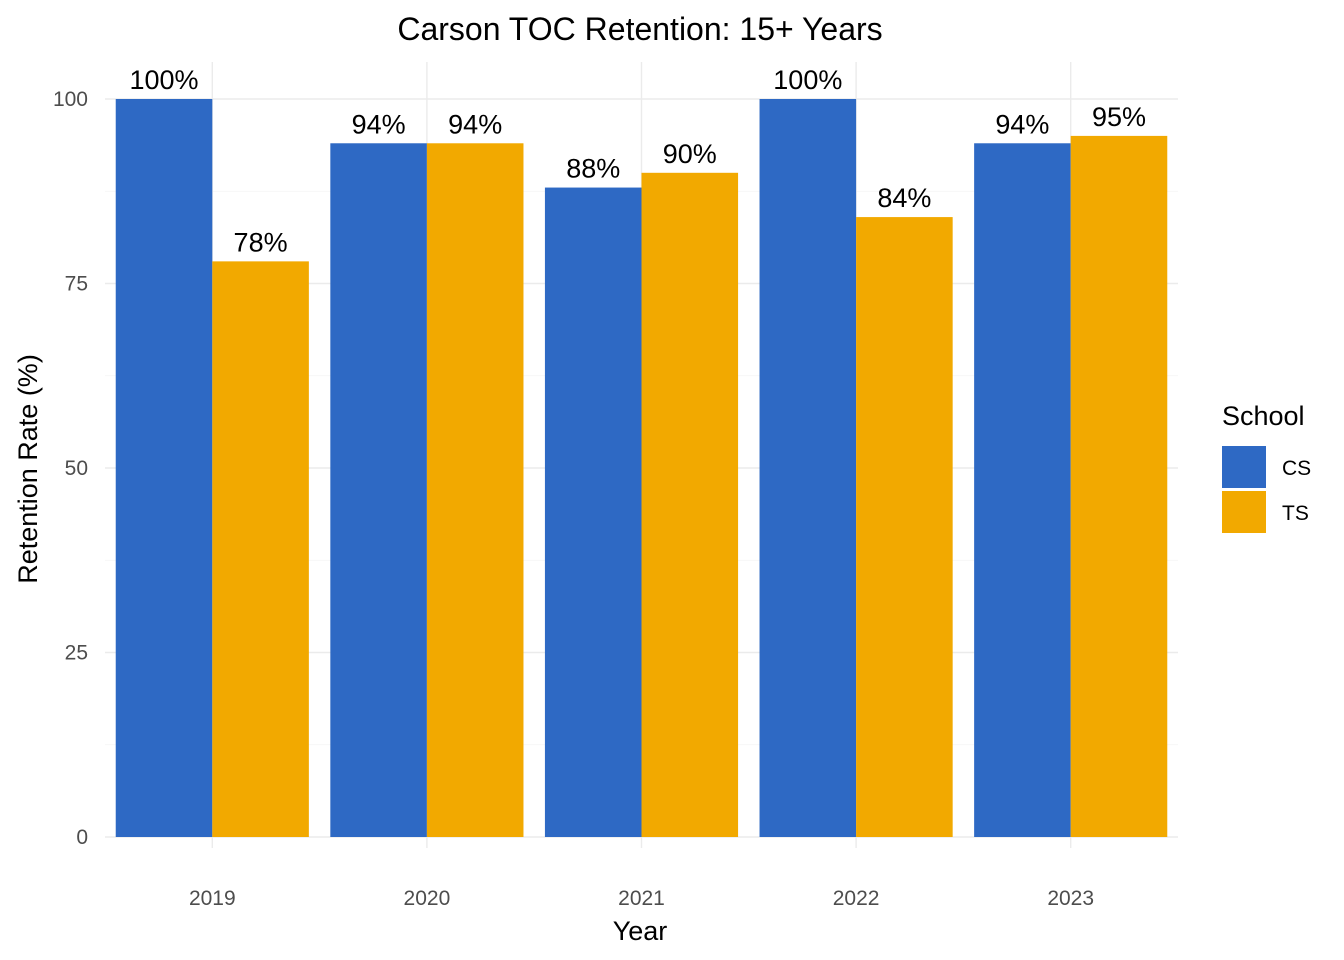 This screenshot has width=1344, height=960. Describe the element at coordinates (82, 837) in the screenshot. I see `y-tick-label: 0` at that location.